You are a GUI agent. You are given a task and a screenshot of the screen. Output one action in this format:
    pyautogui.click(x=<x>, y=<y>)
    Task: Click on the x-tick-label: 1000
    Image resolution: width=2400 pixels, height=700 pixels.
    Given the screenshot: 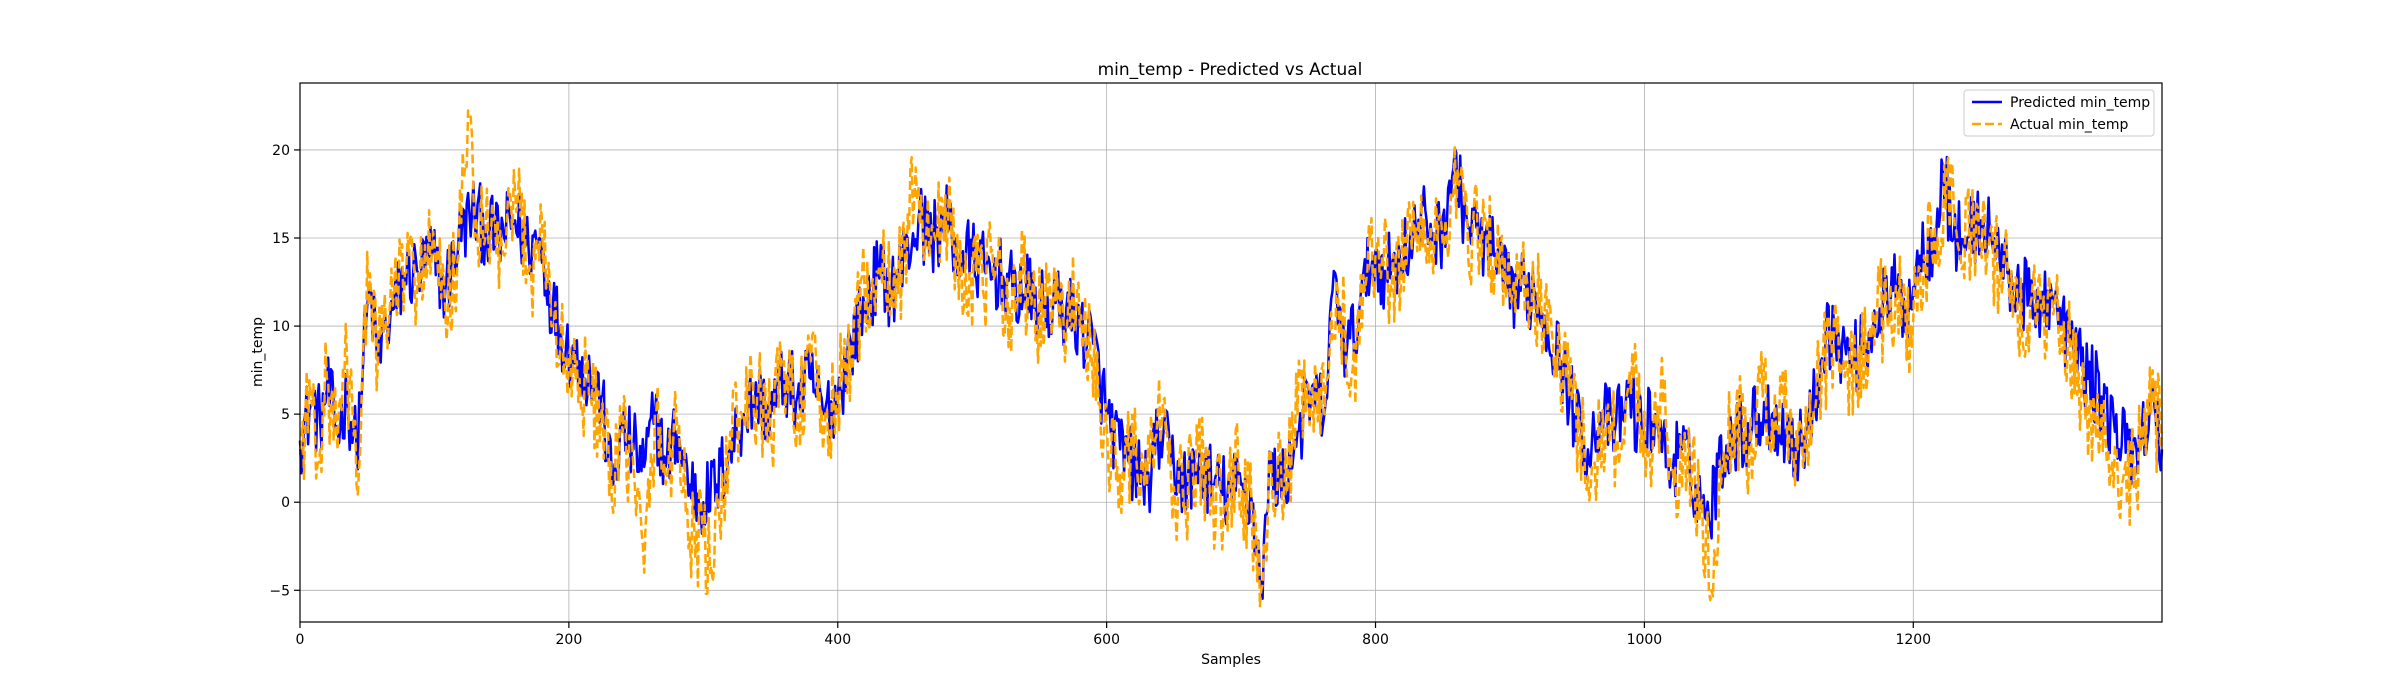 What is the action you would take?
    pyautogui.click(x=1645, y=640)
    